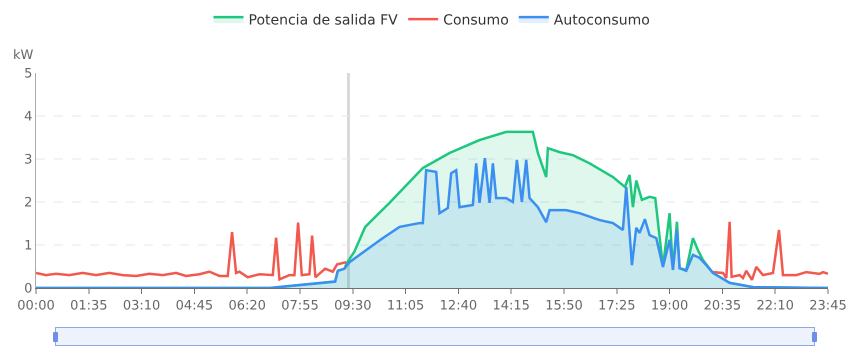 Image resolution: width=862 pixels, height=356 pixels. What do you see at coordinates (323, 20) in the screenshot?
I see `legend-label: Potencia de salida FV` at bounding box center [323, 20].